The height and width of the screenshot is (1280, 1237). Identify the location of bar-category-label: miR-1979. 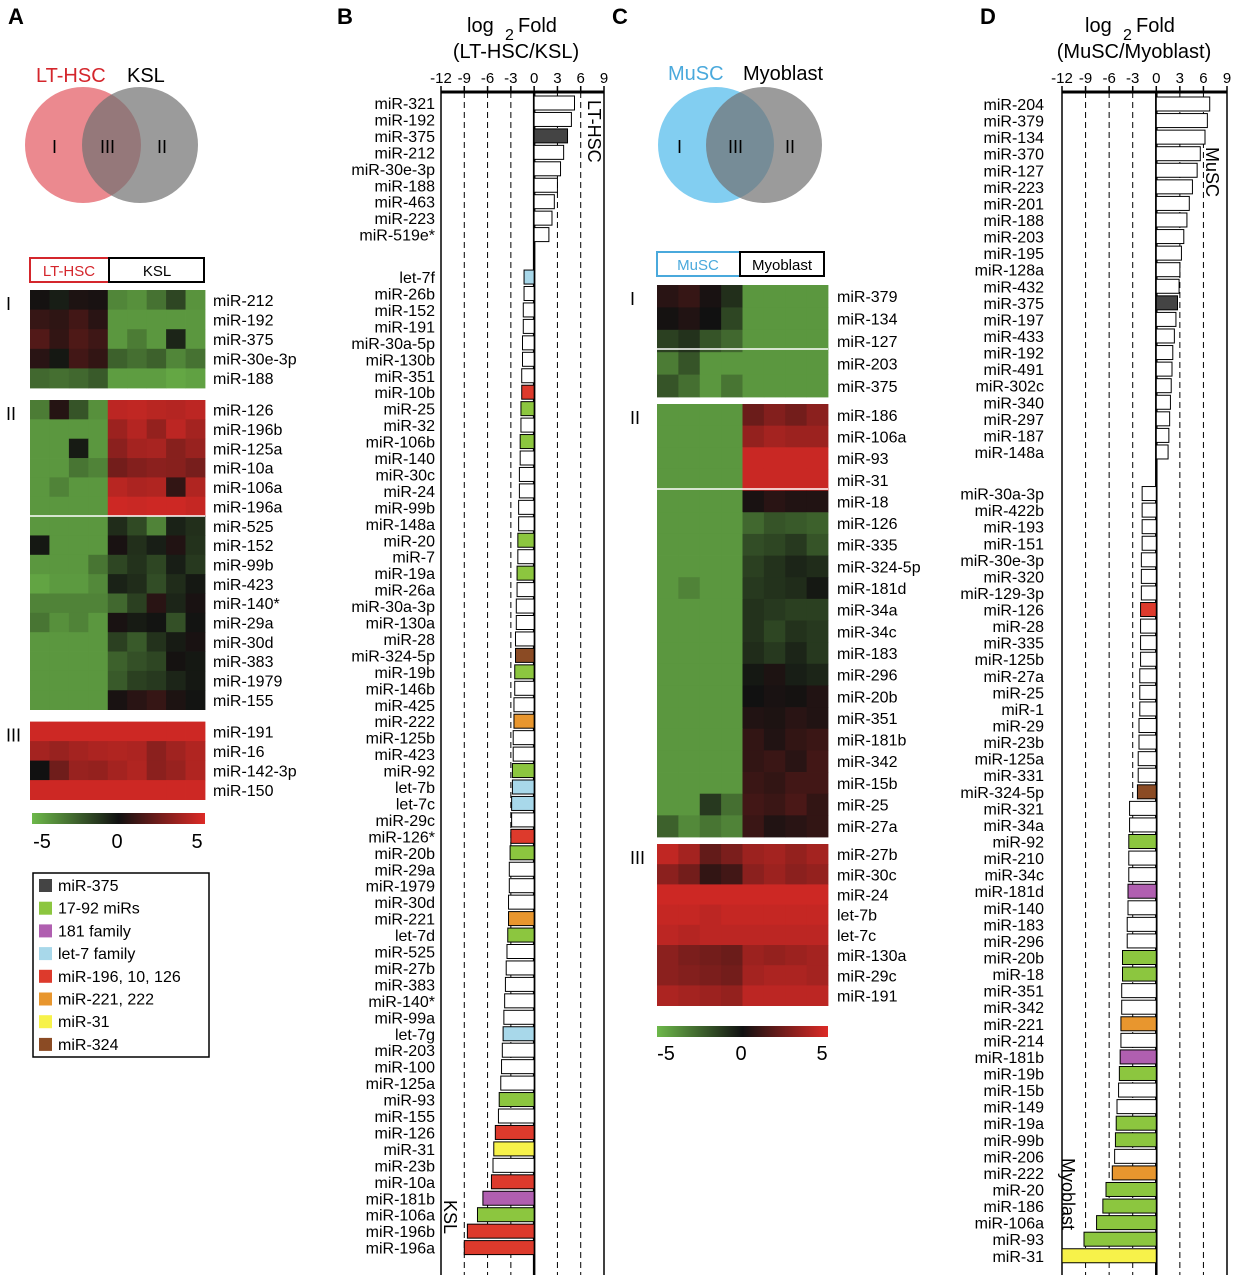
(400, 887).